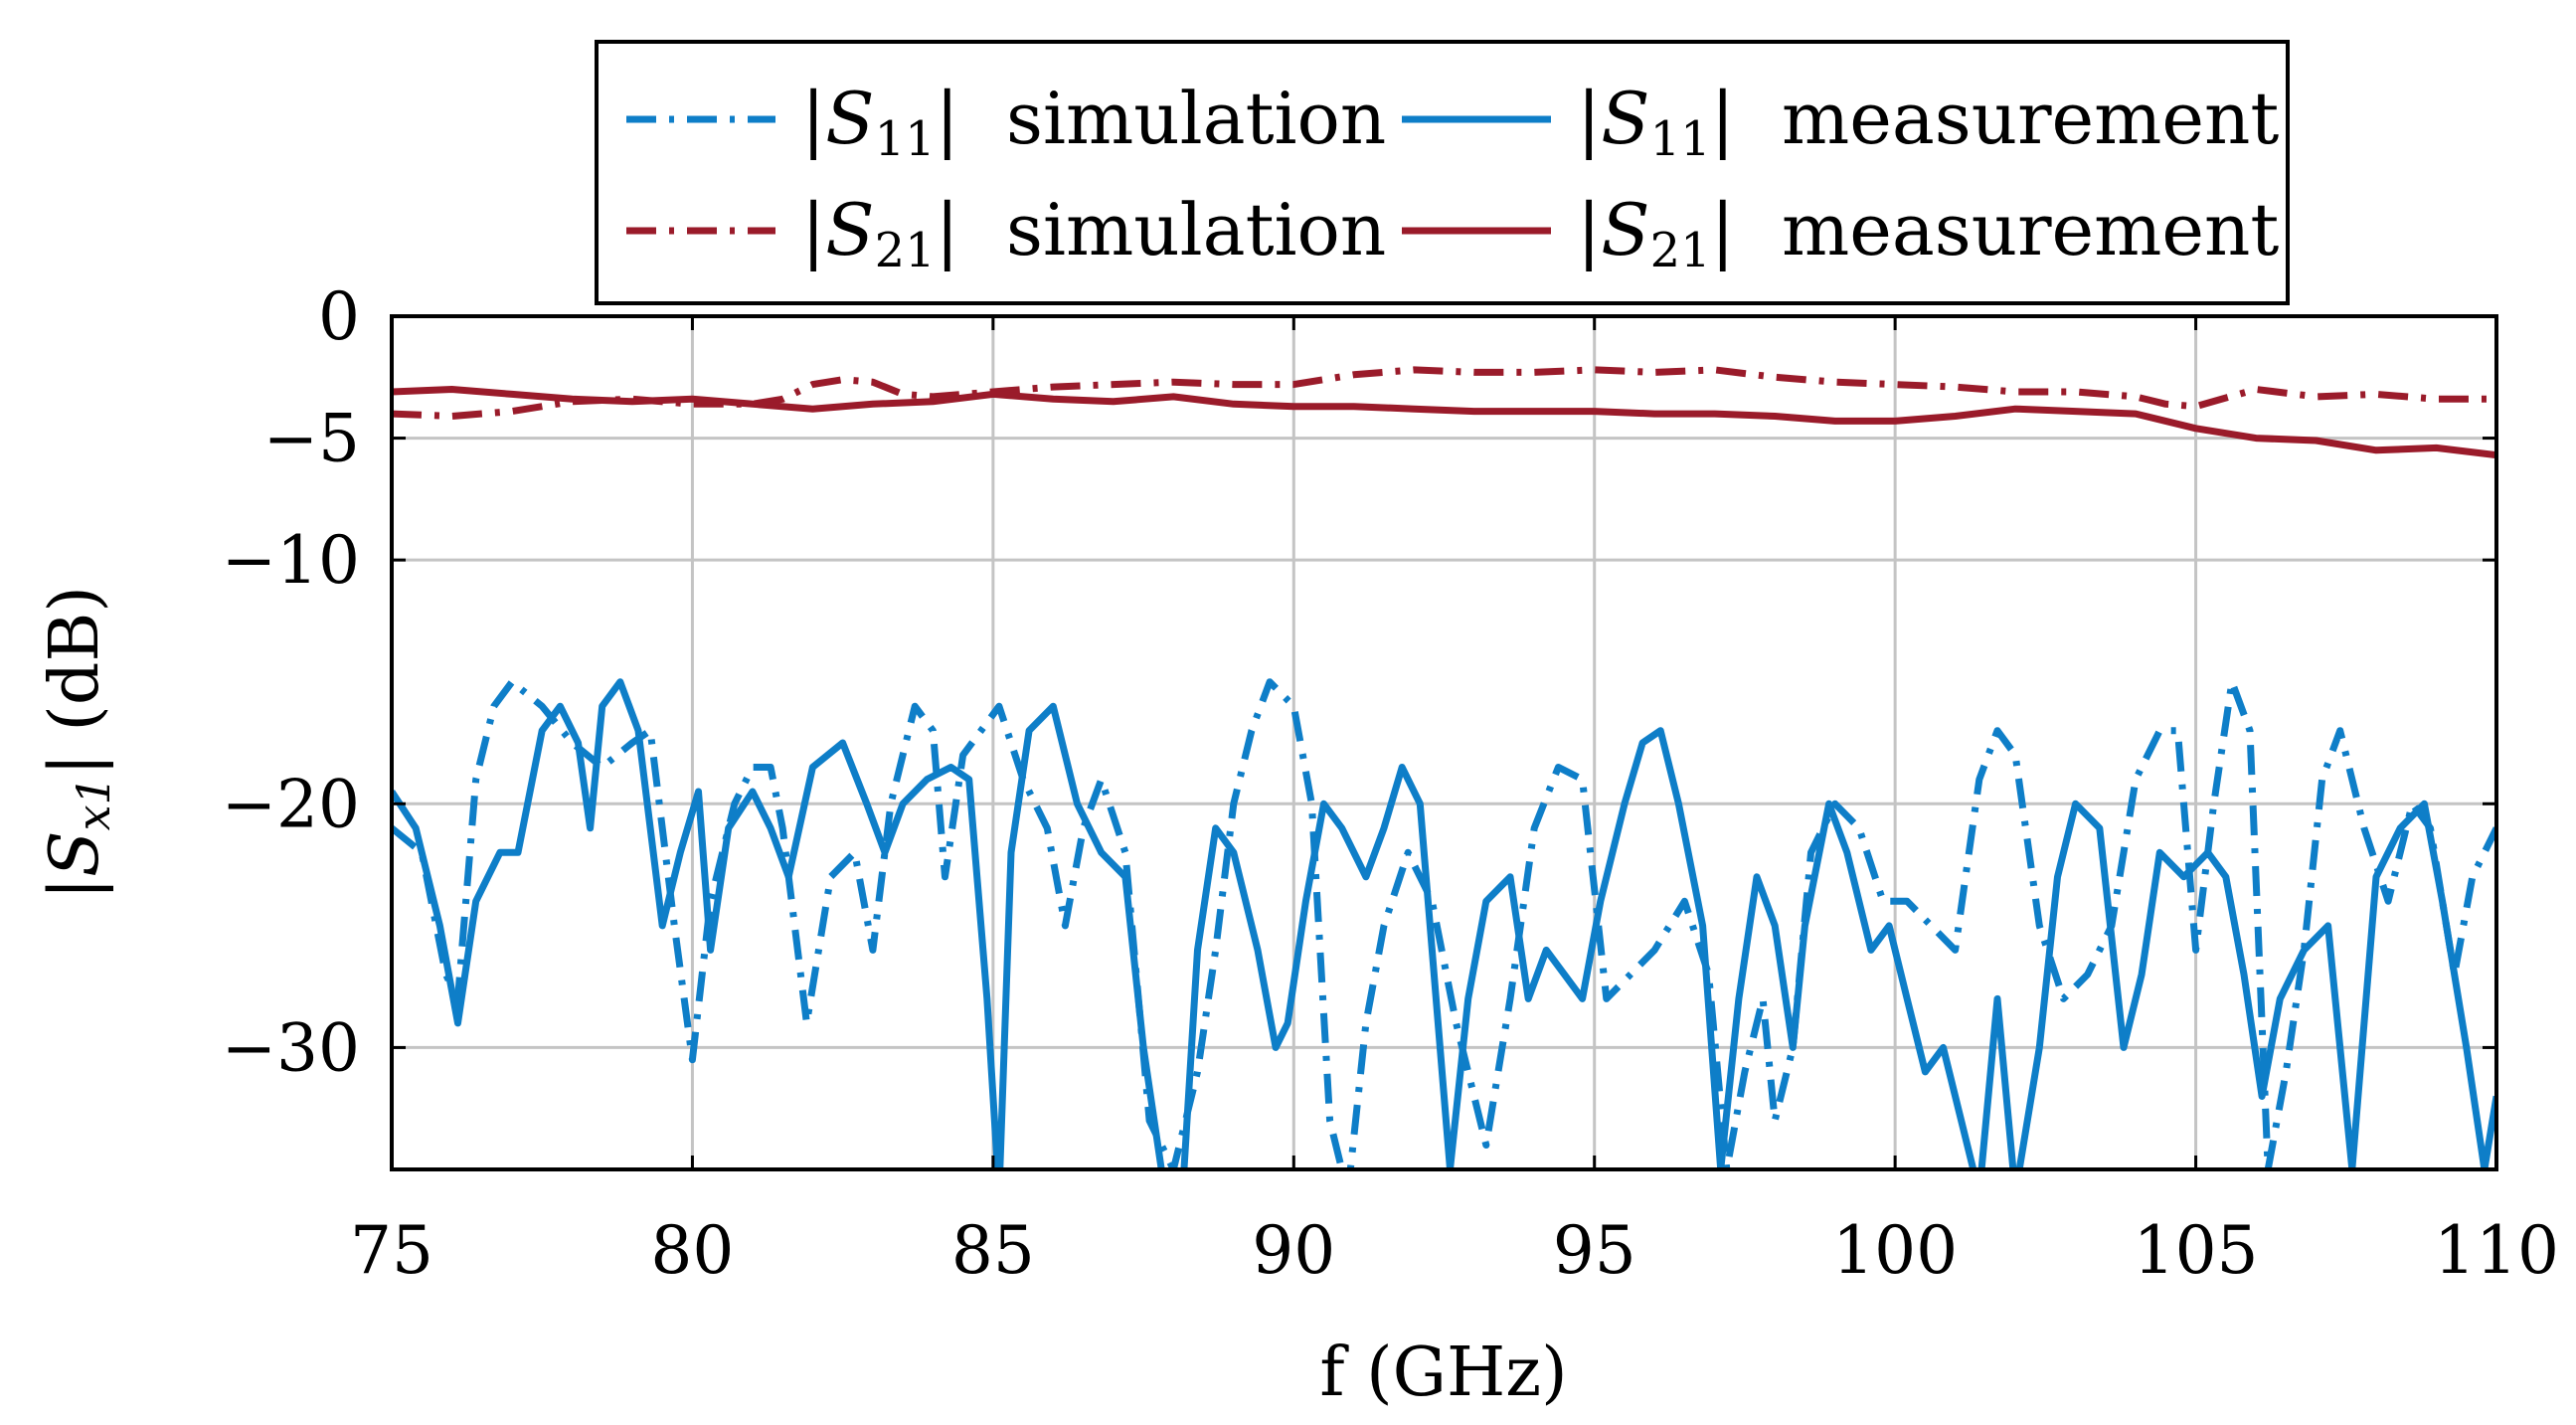 The width and height of the screenshot is (2576, 1425). I want to click on s21-measurement-line, so click(1444, 423).